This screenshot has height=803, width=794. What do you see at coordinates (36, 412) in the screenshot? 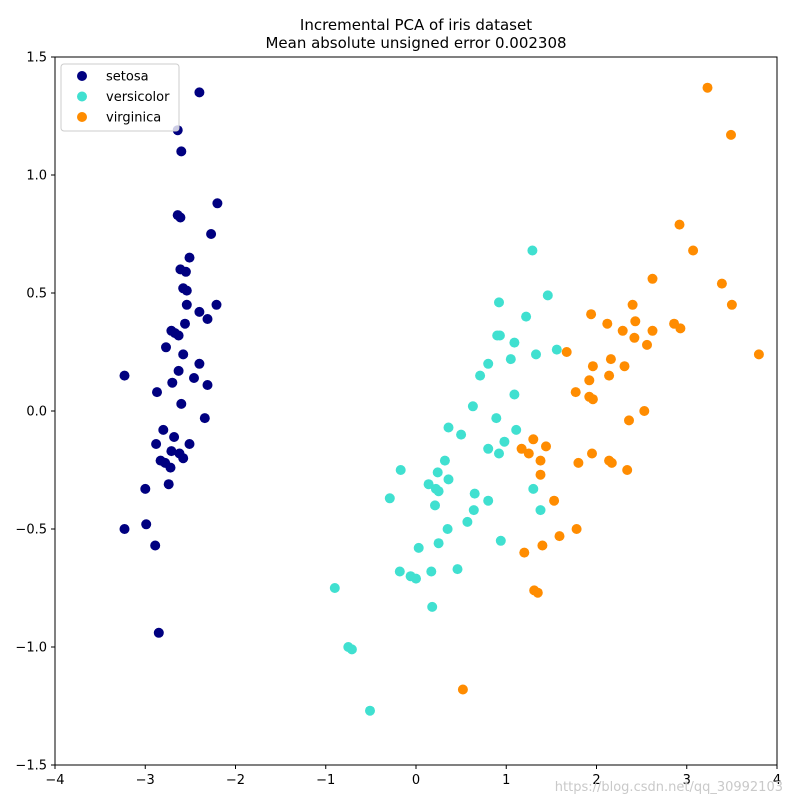
I see `y-tick-label: 0.0` at bounding box center [36, 412].